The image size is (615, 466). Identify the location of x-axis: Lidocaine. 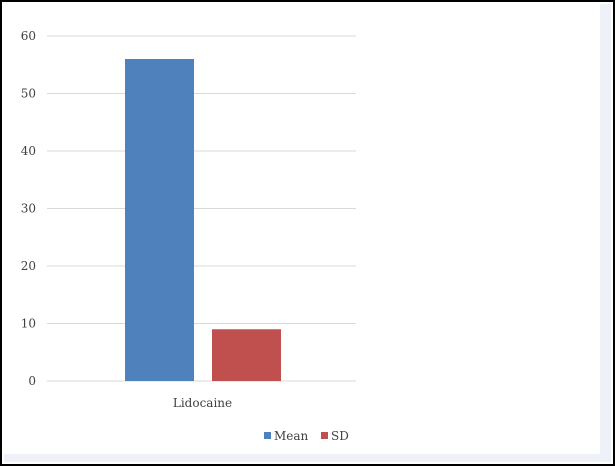
(202, 403).